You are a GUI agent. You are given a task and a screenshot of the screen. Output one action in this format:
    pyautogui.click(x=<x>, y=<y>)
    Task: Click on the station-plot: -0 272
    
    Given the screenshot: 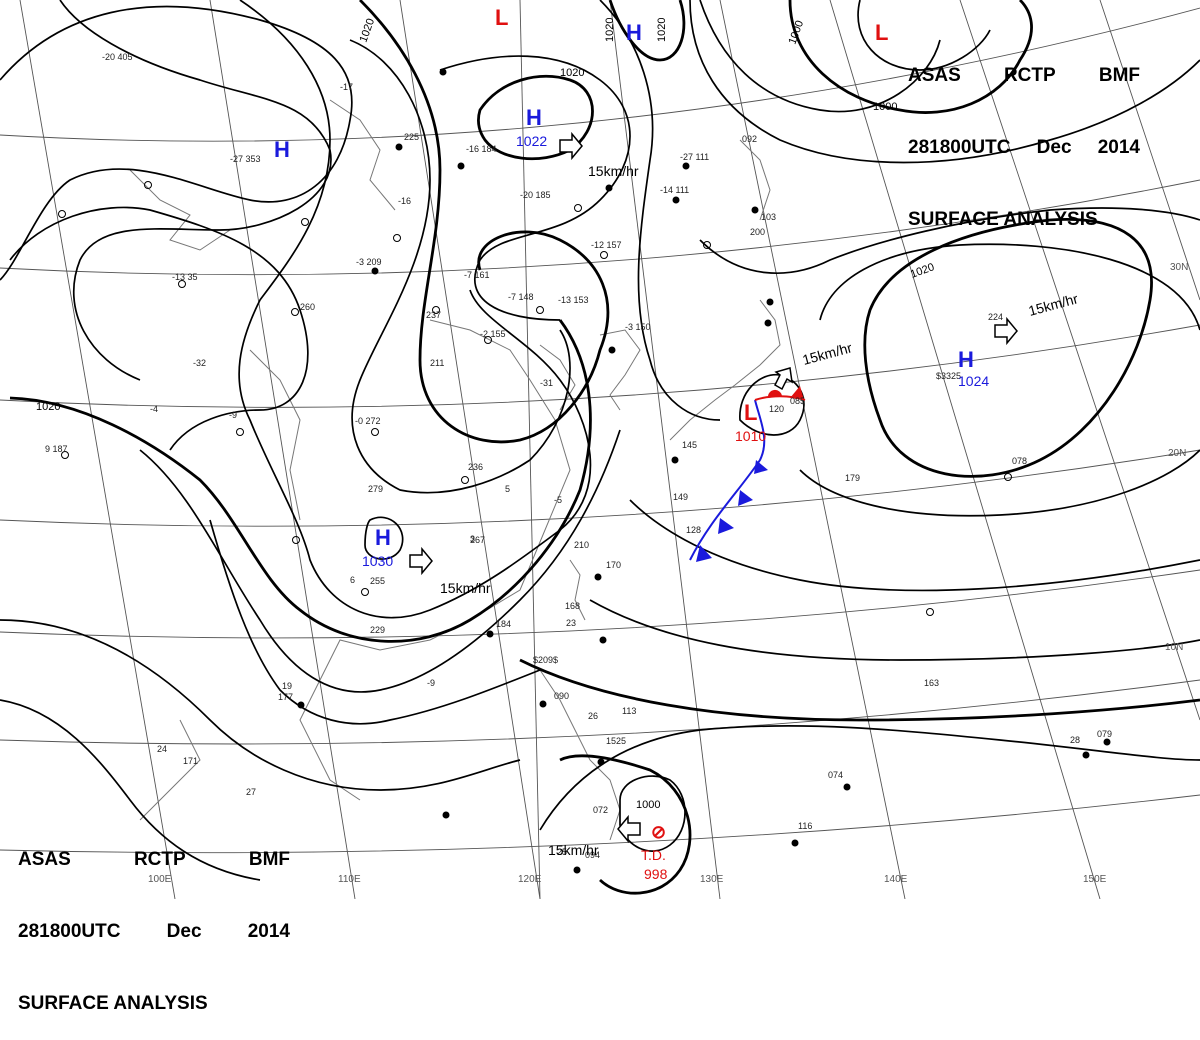 What is the action you would take?
    pyautogui.click(x=368, y=421)
    